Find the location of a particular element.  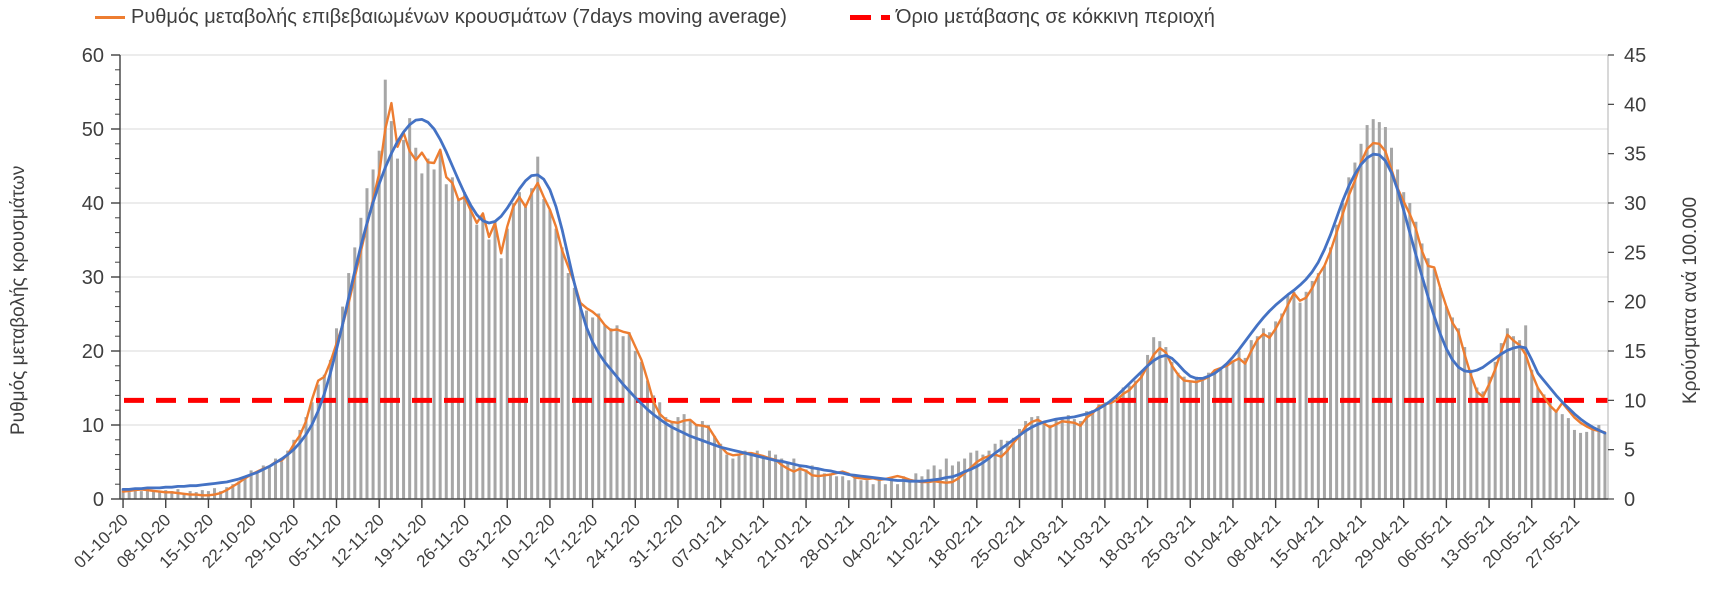

left-axis-tick-label: 60 is located at coordinates (93, 56).